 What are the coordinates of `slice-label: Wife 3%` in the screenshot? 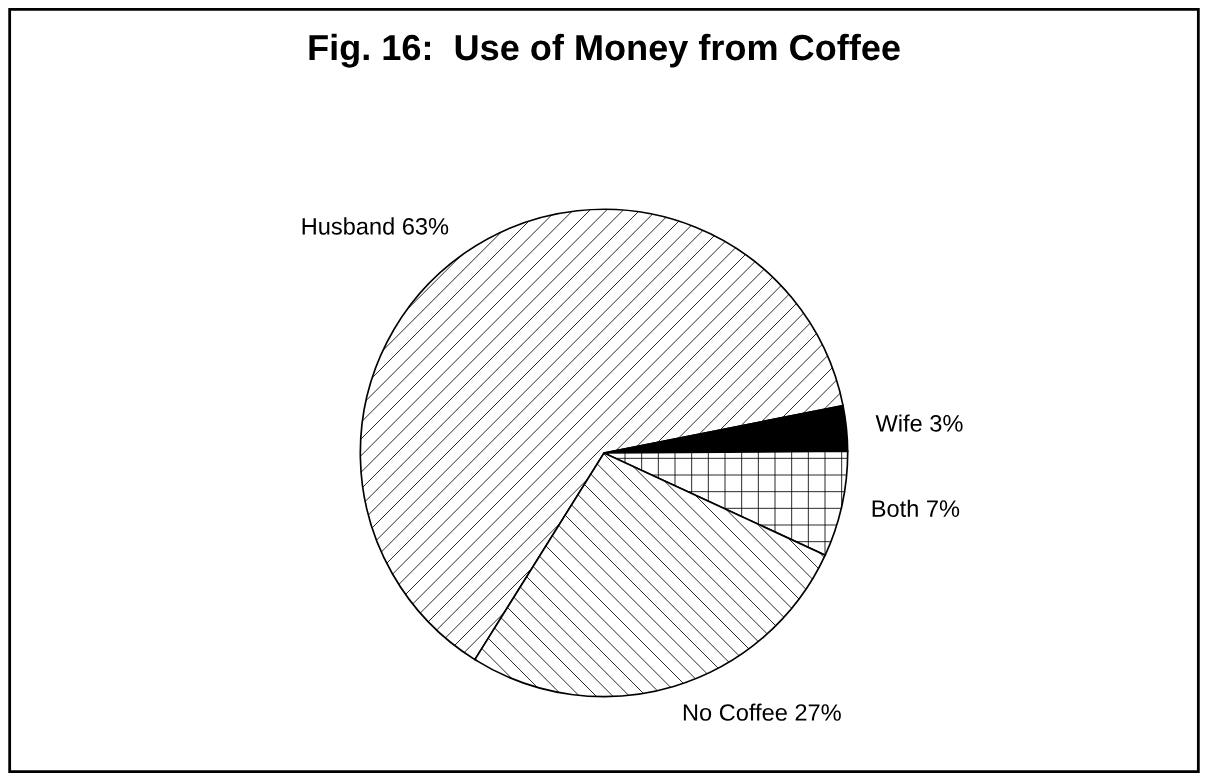 It's located at (919, 423).